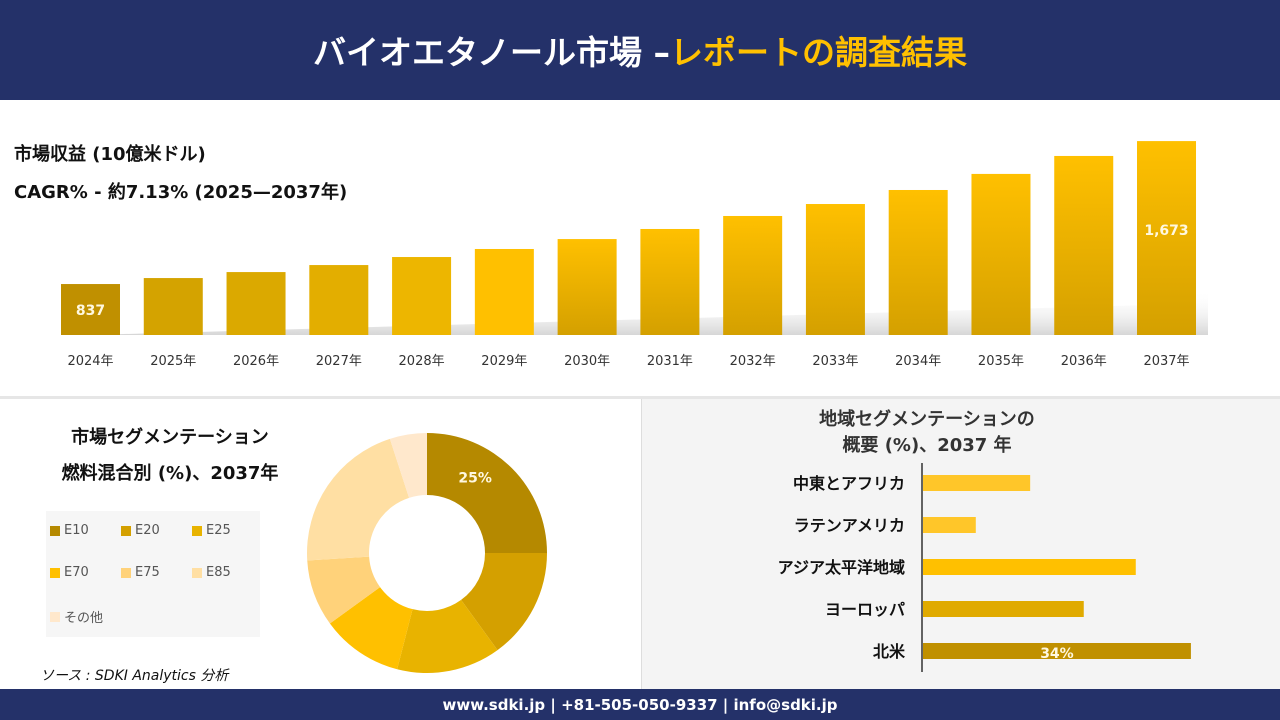 The width and height of the screenshot is (1280, 720). What do you see at coordinates (173, 306) in the screenshot?
I see `bar-2025年` at bounding box center [173, 306].